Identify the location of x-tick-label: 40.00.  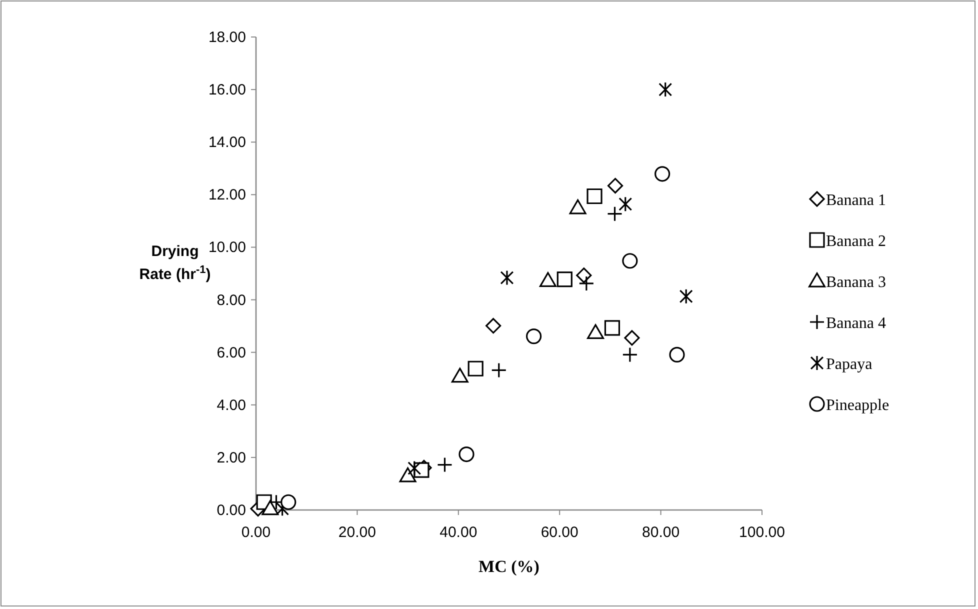
(459, 532).